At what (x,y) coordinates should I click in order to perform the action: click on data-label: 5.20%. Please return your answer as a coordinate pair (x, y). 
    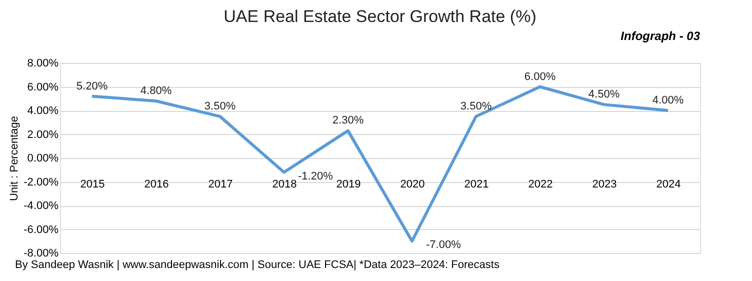
    Looking at the image, I should click on (92, 86).